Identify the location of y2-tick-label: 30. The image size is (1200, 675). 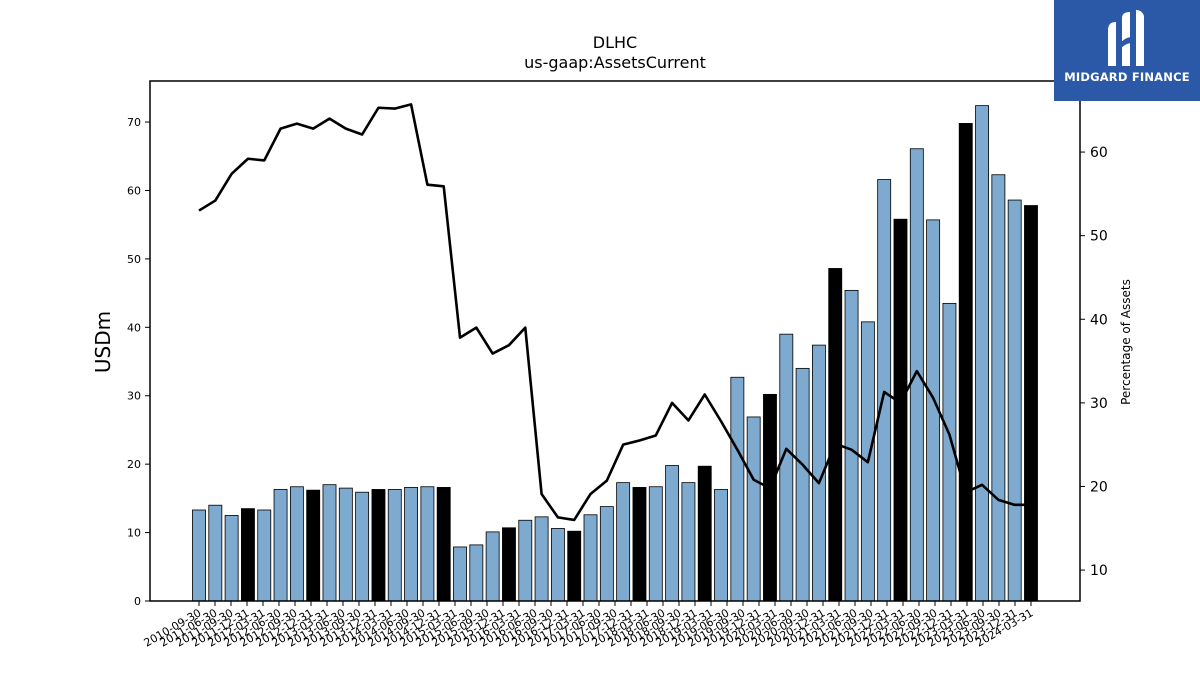
(1099, 404).